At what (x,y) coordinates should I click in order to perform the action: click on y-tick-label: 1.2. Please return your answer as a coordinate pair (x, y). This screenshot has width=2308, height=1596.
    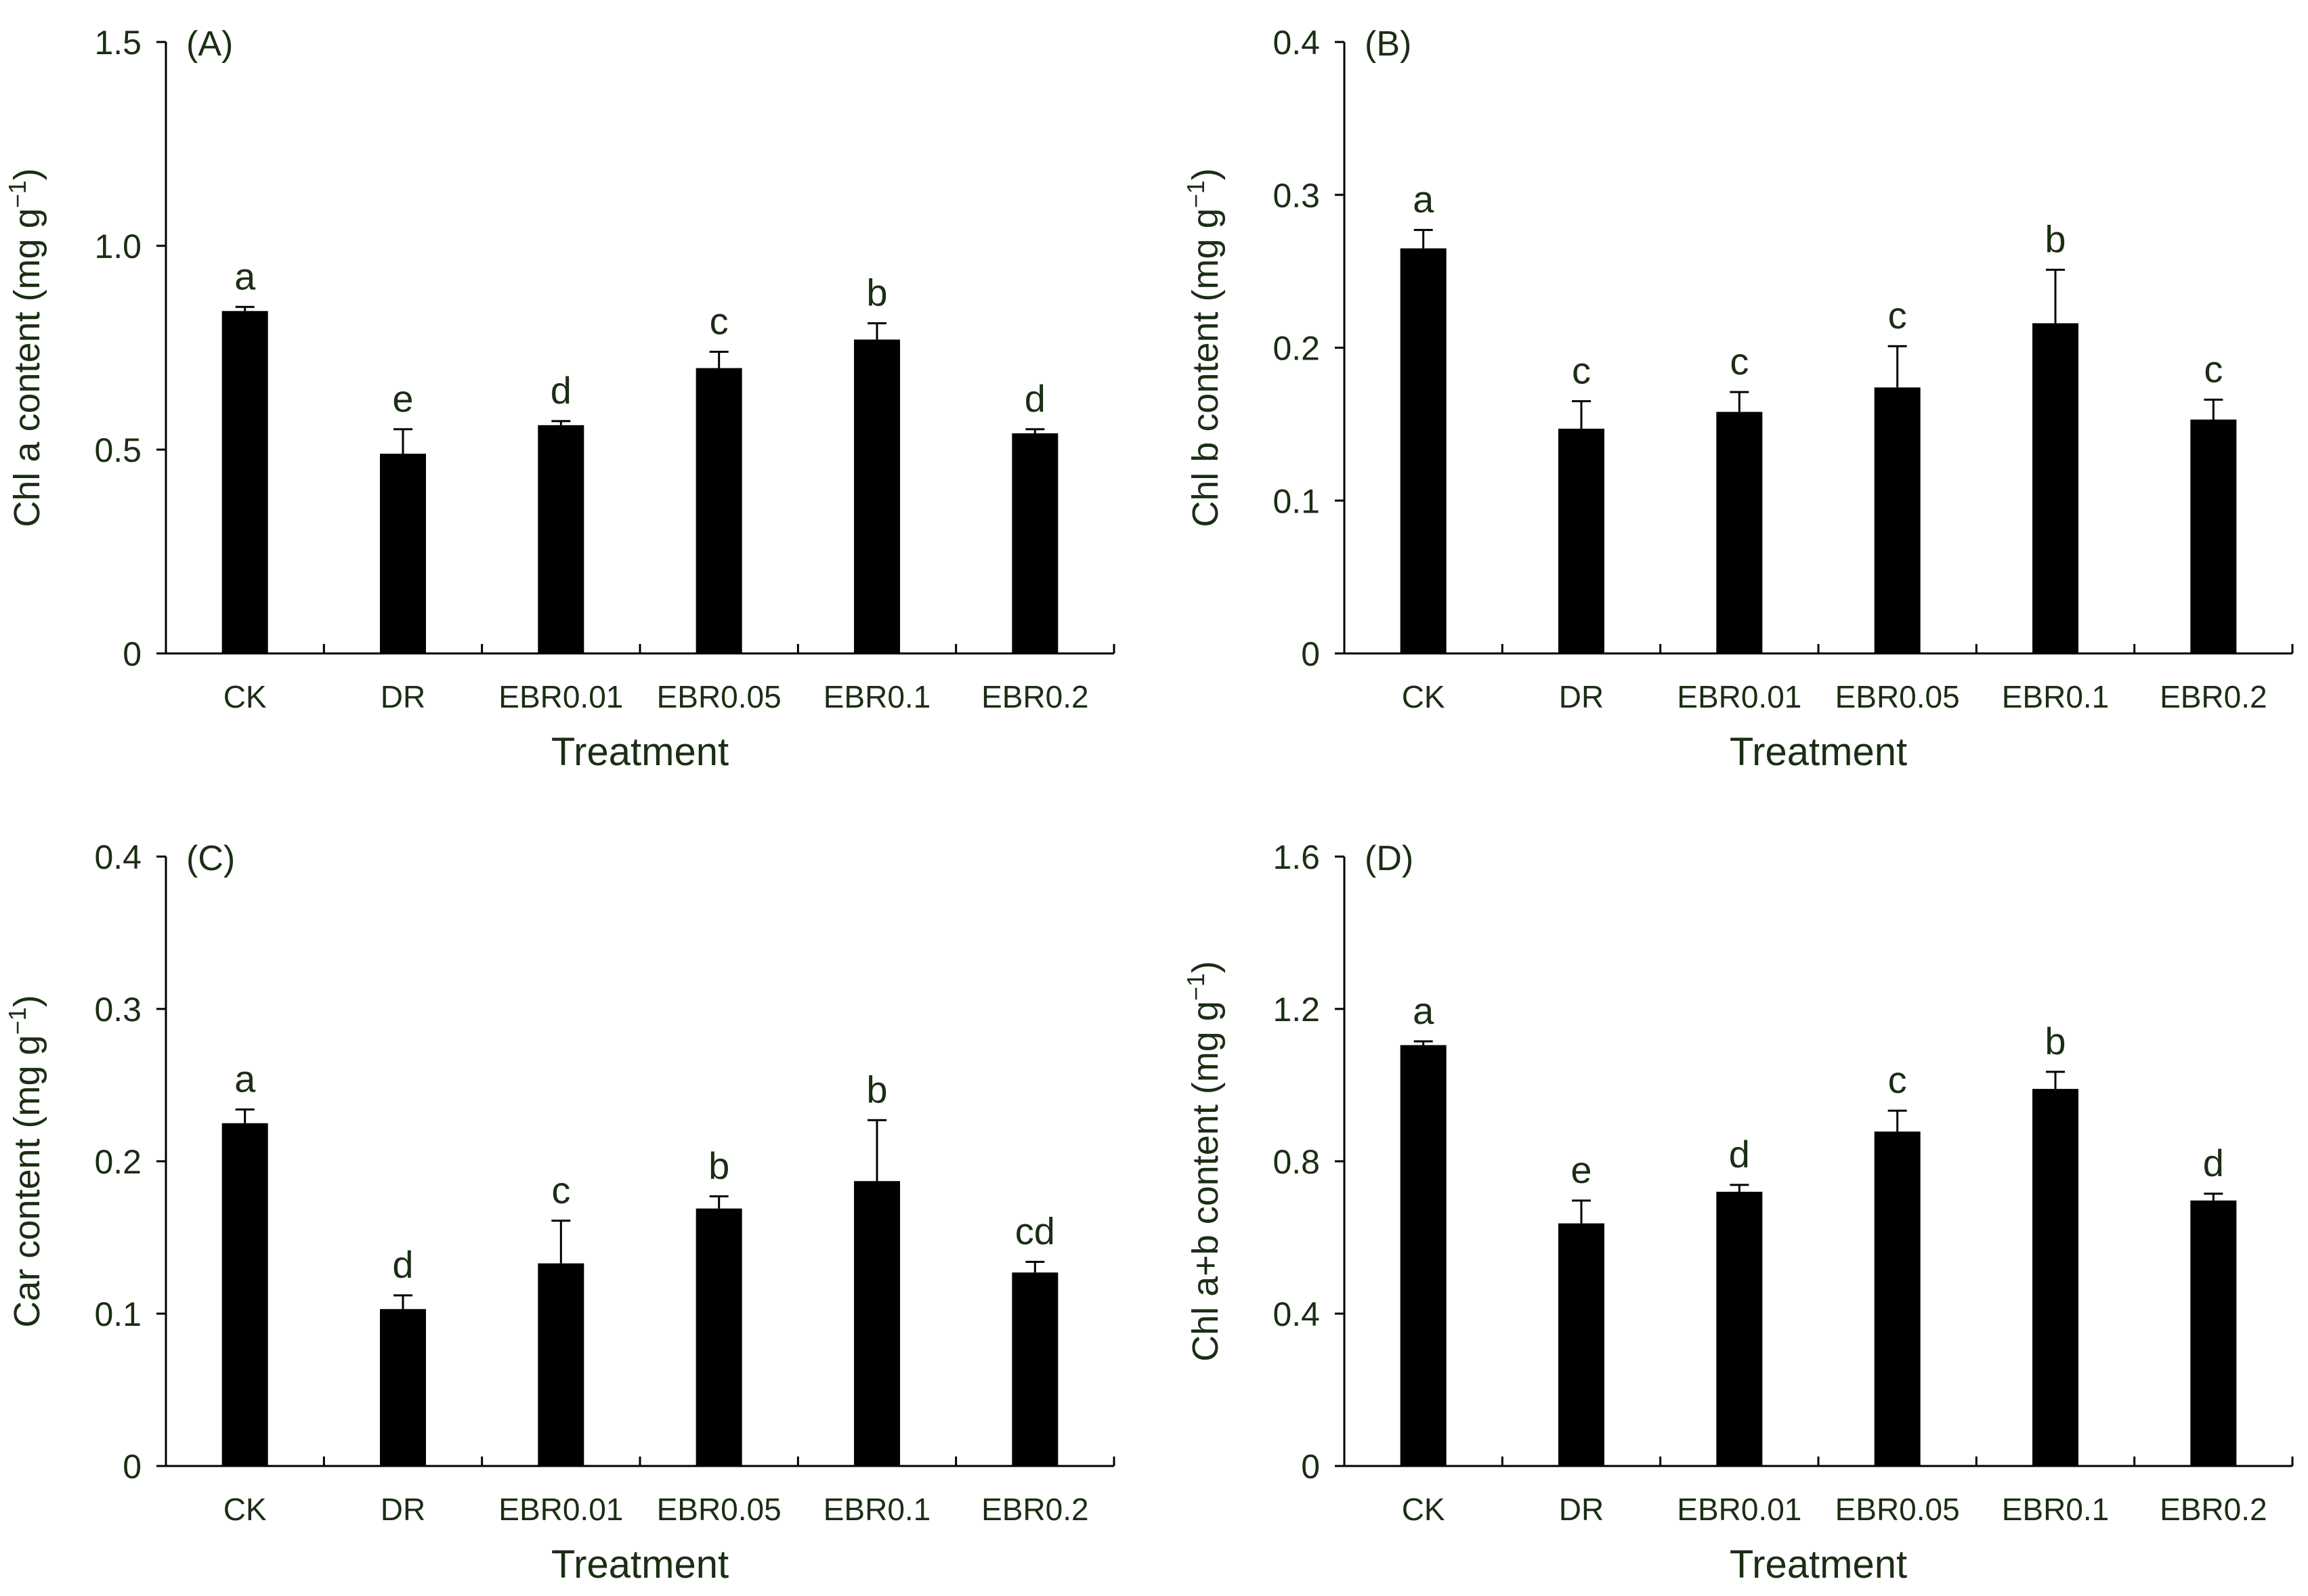
    Looking at the image, I should click on (1296, 1010).